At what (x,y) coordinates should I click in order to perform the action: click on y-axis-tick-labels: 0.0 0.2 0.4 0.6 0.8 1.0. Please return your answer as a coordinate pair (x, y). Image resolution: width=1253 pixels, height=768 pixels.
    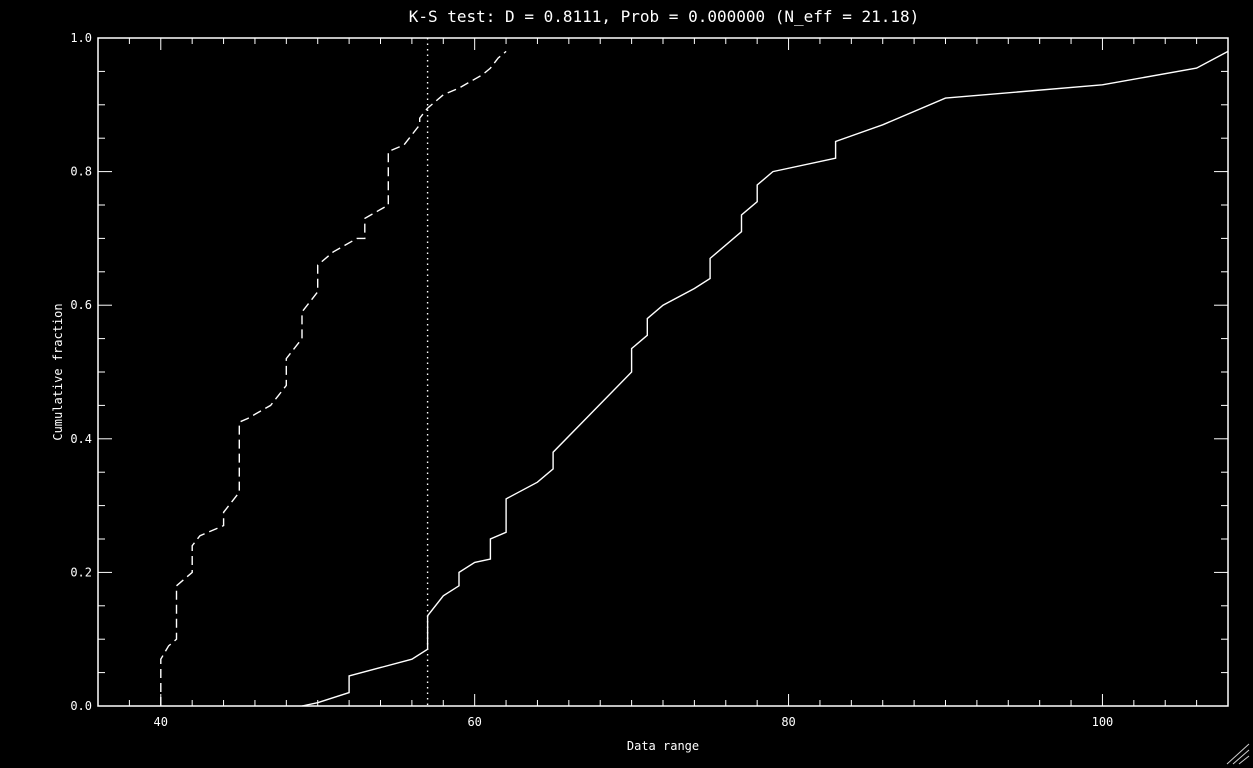
    Looking at the image, I should click on (81, 372).